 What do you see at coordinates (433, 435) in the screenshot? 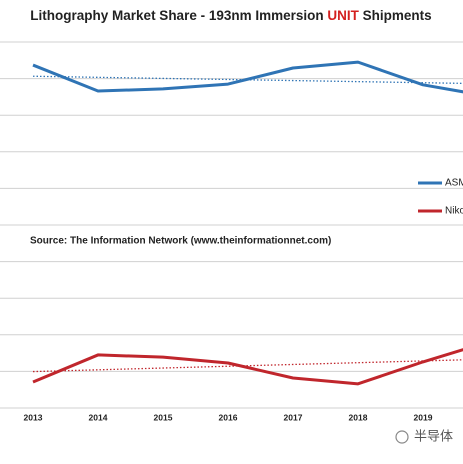
I see `watermark: 半导体` at bounding box center [433, 435].